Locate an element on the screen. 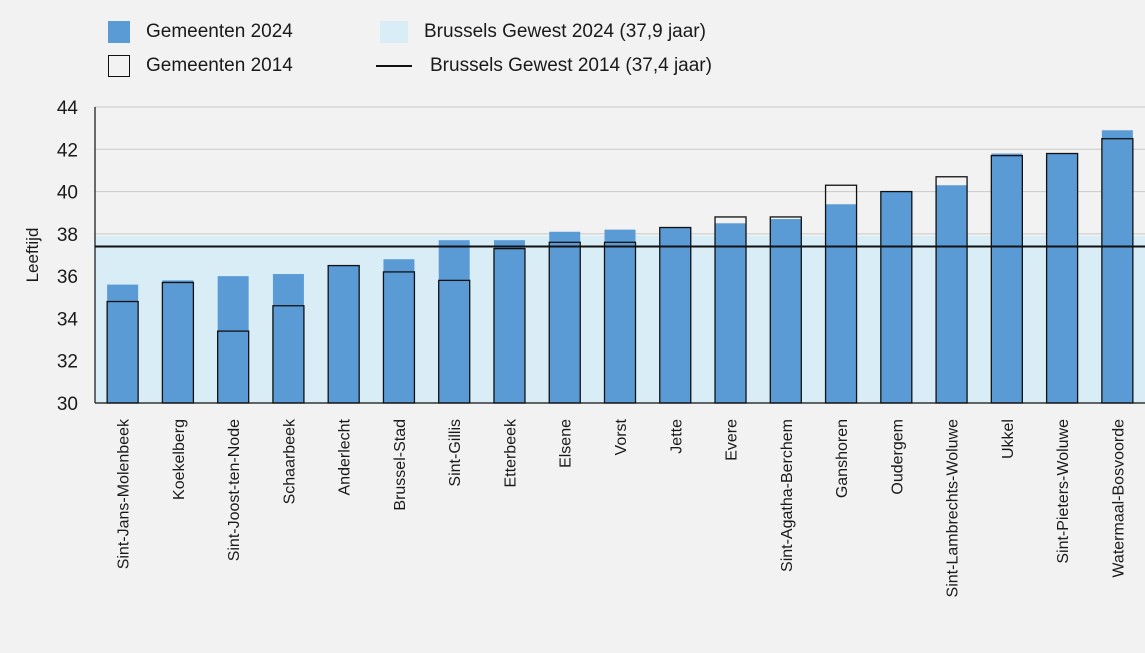 This screenshot has height=653, width=1145. x-tick-label: Sint-Jans-Molenbeek is located at coordinates (124, 493).